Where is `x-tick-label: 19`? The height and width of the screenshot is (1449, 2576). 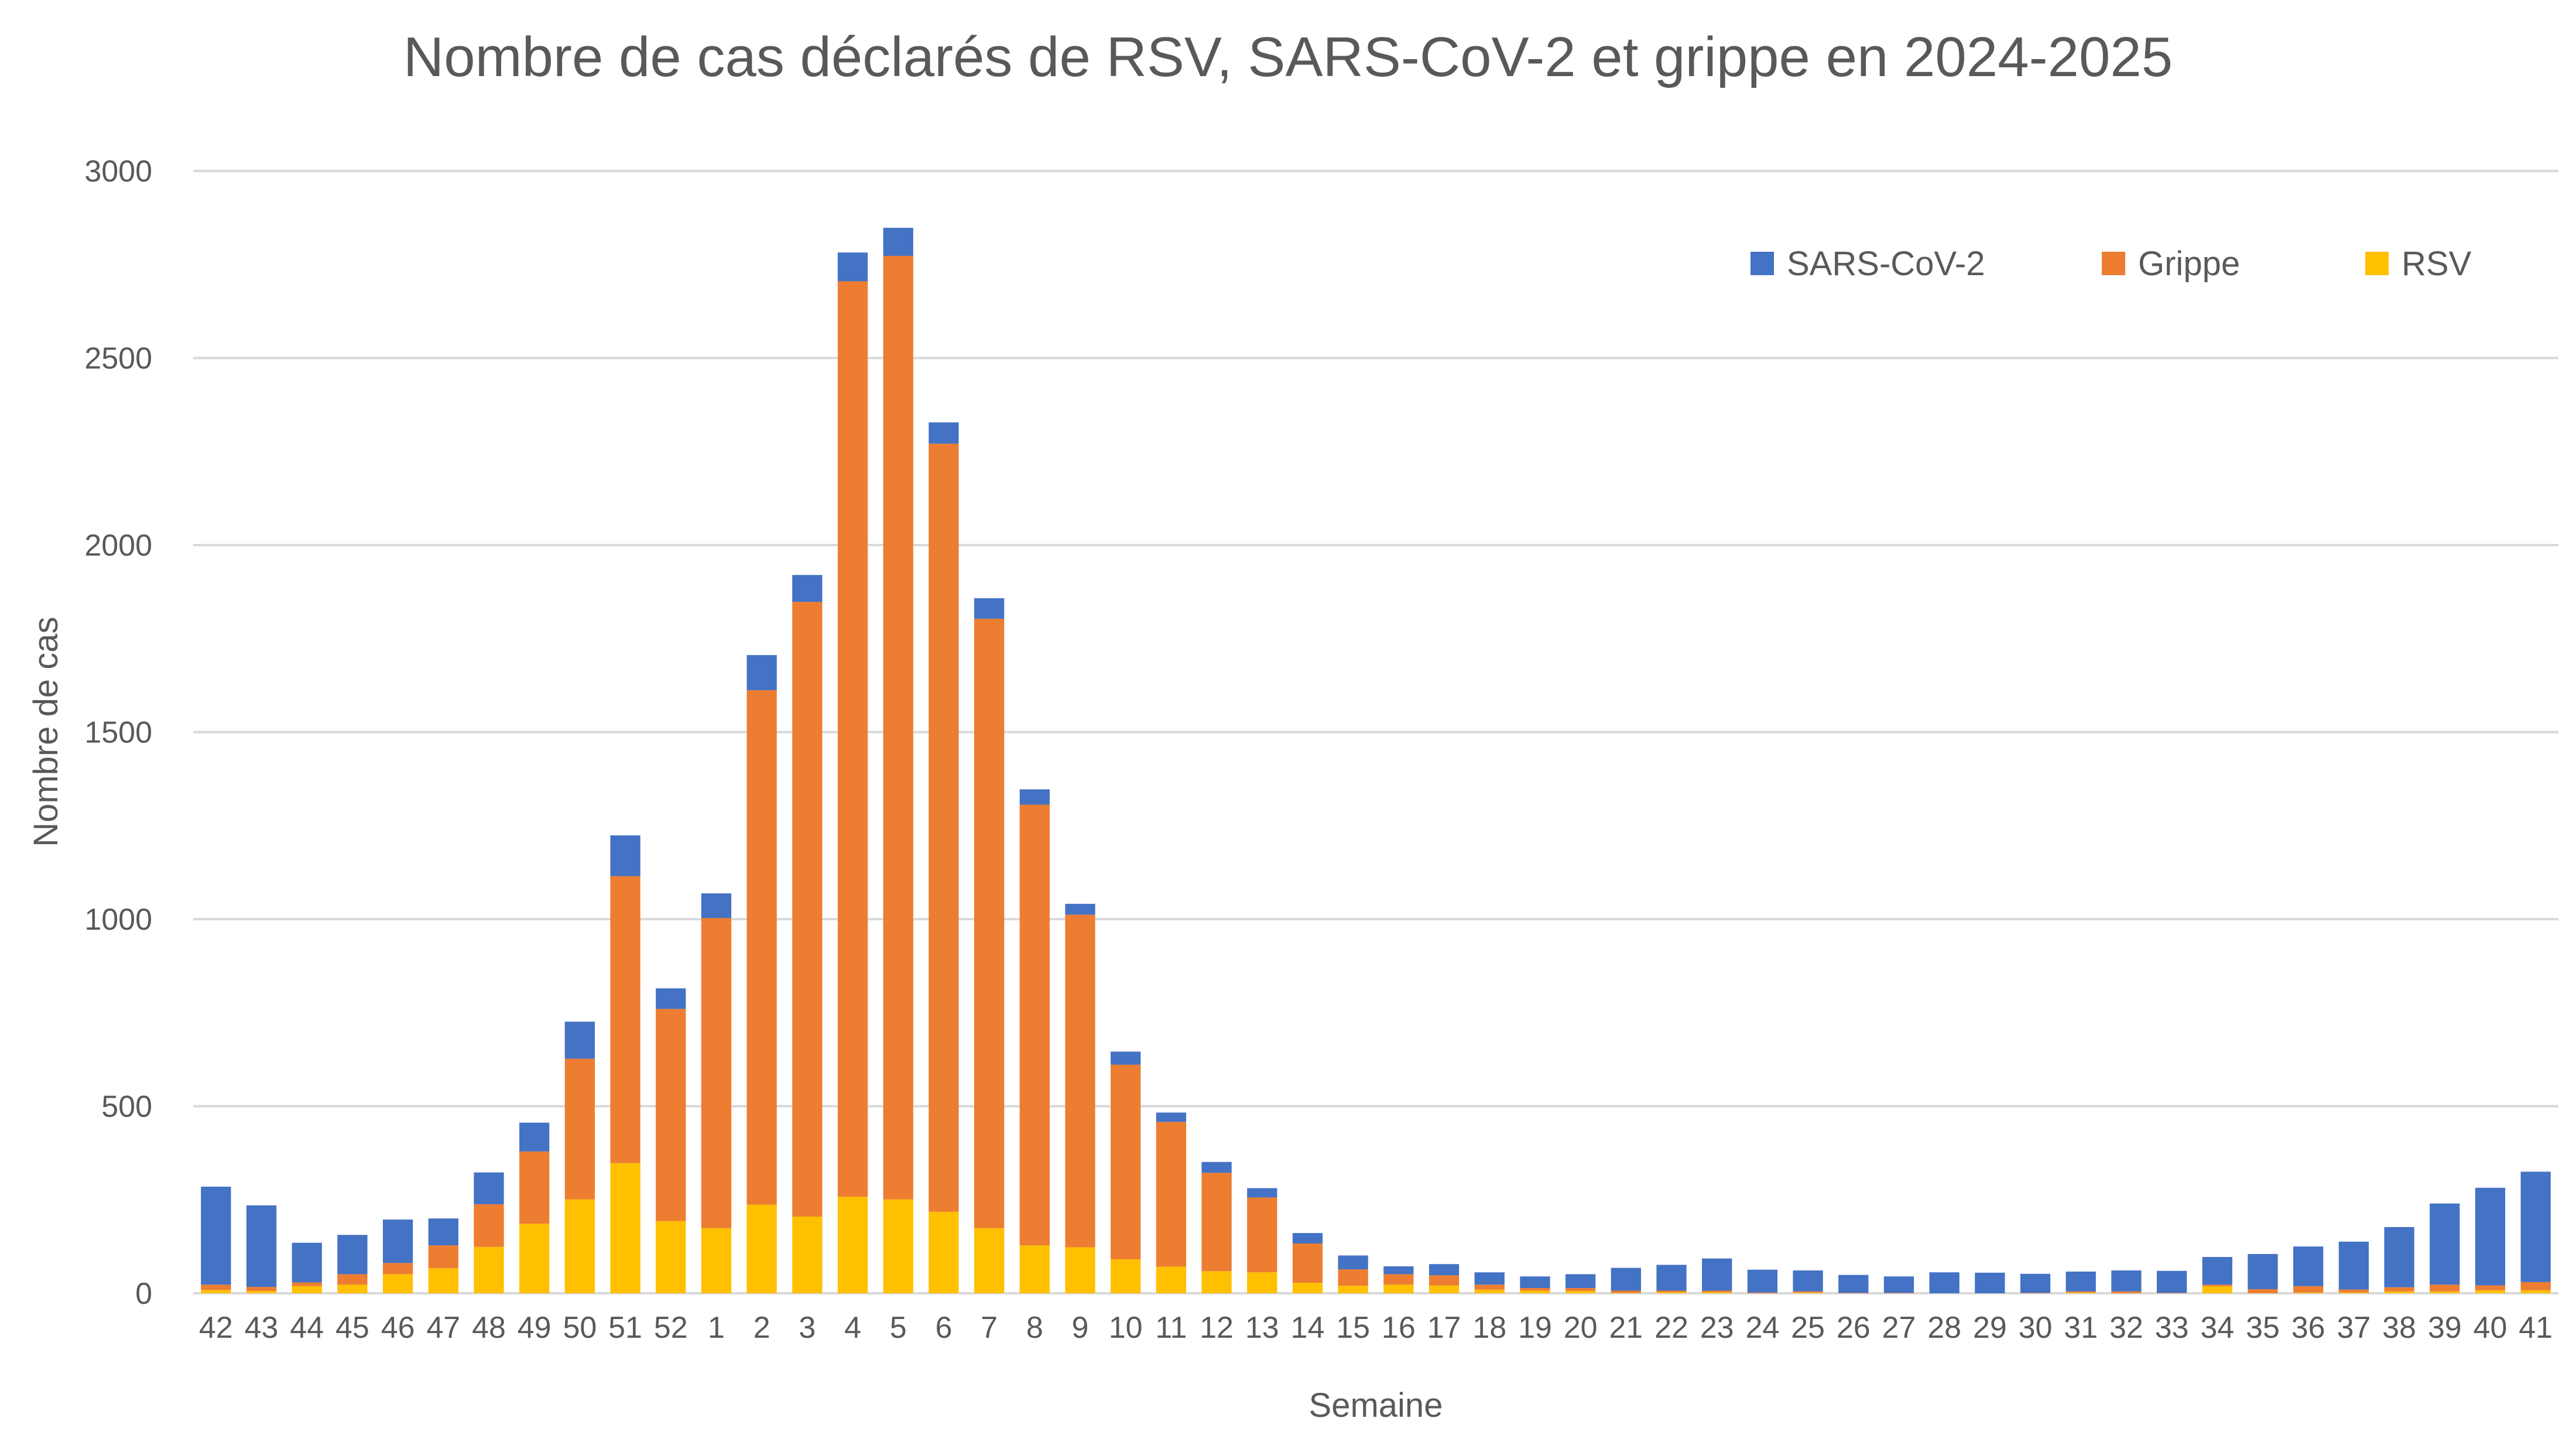 x-tick-label: 19 is located at coordinates (1535, 1328).